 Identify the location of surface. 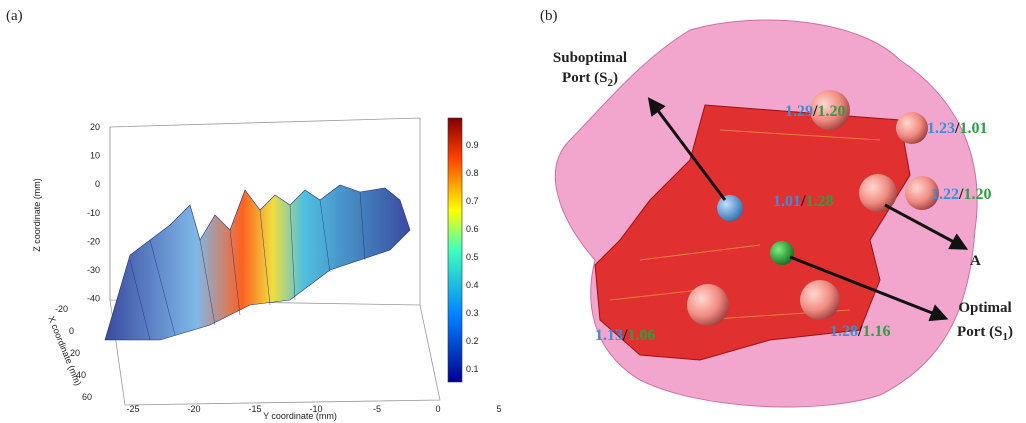
(257, 262).